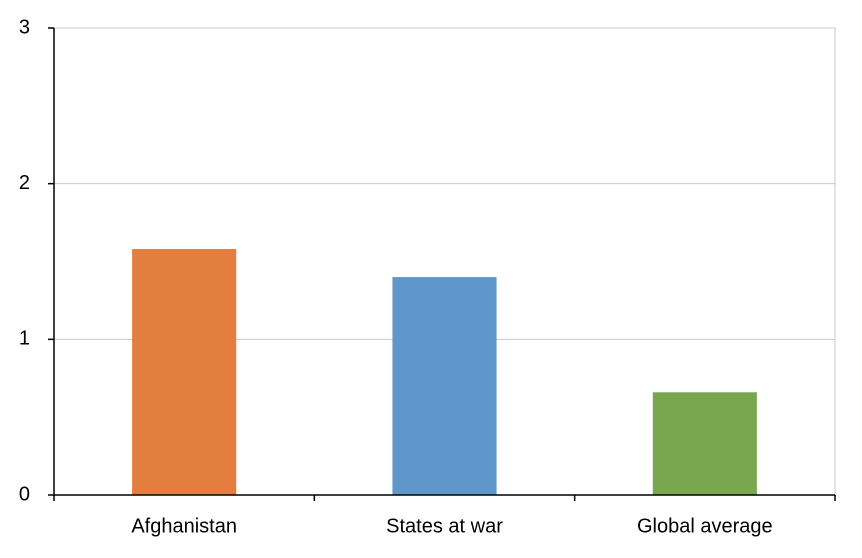 The image size is (862, 558). What do you see at coordinates (24, 183) in the screenshot?
I see `y-tick-label: 2` at bounding box center [24, 183].